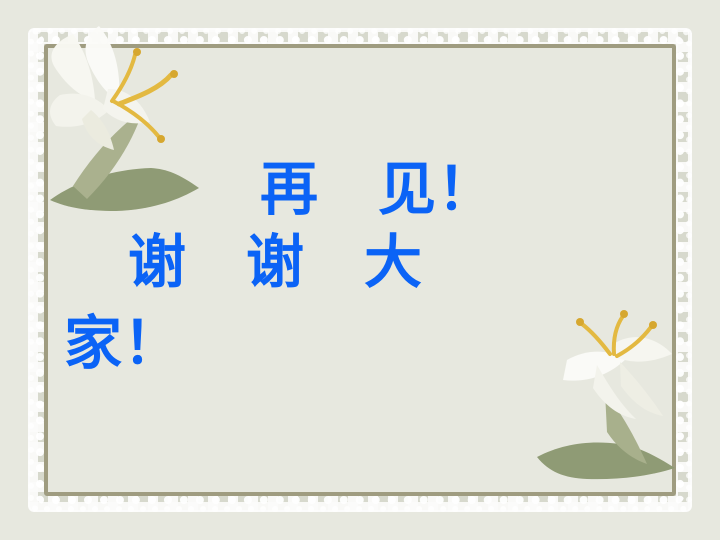  I want to click on farewell-line-1: 再 见！, so click(378, 189).